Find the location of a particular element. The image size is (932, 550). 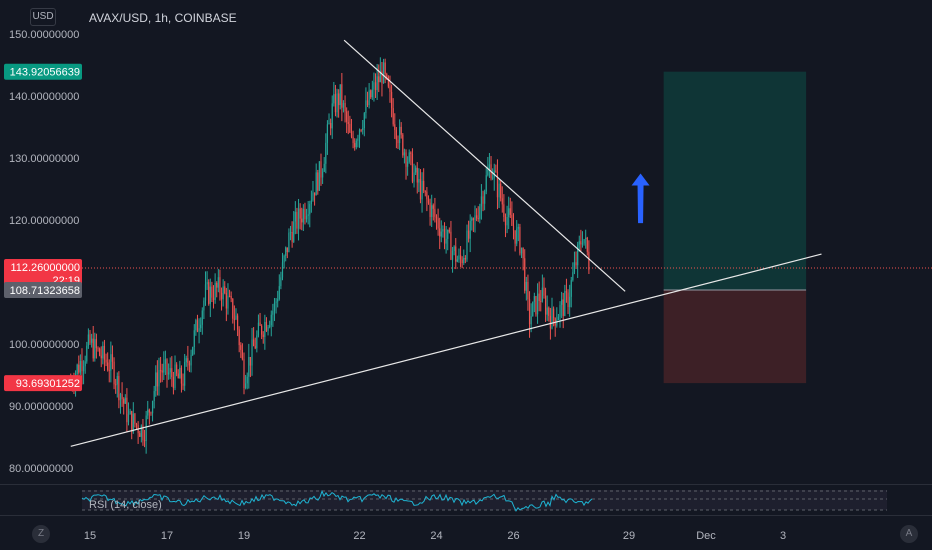

time-tick-label: 17 is located at coordinates (167, 536).